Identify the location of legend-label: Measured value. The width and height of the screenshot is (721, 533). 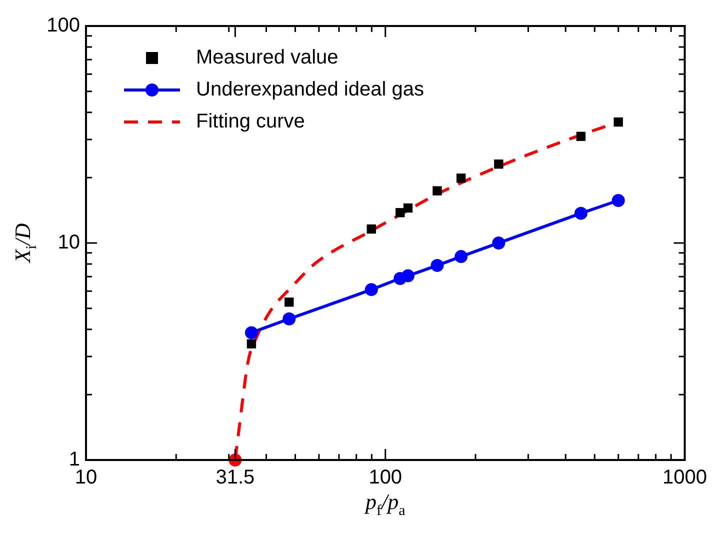
(267, 57).